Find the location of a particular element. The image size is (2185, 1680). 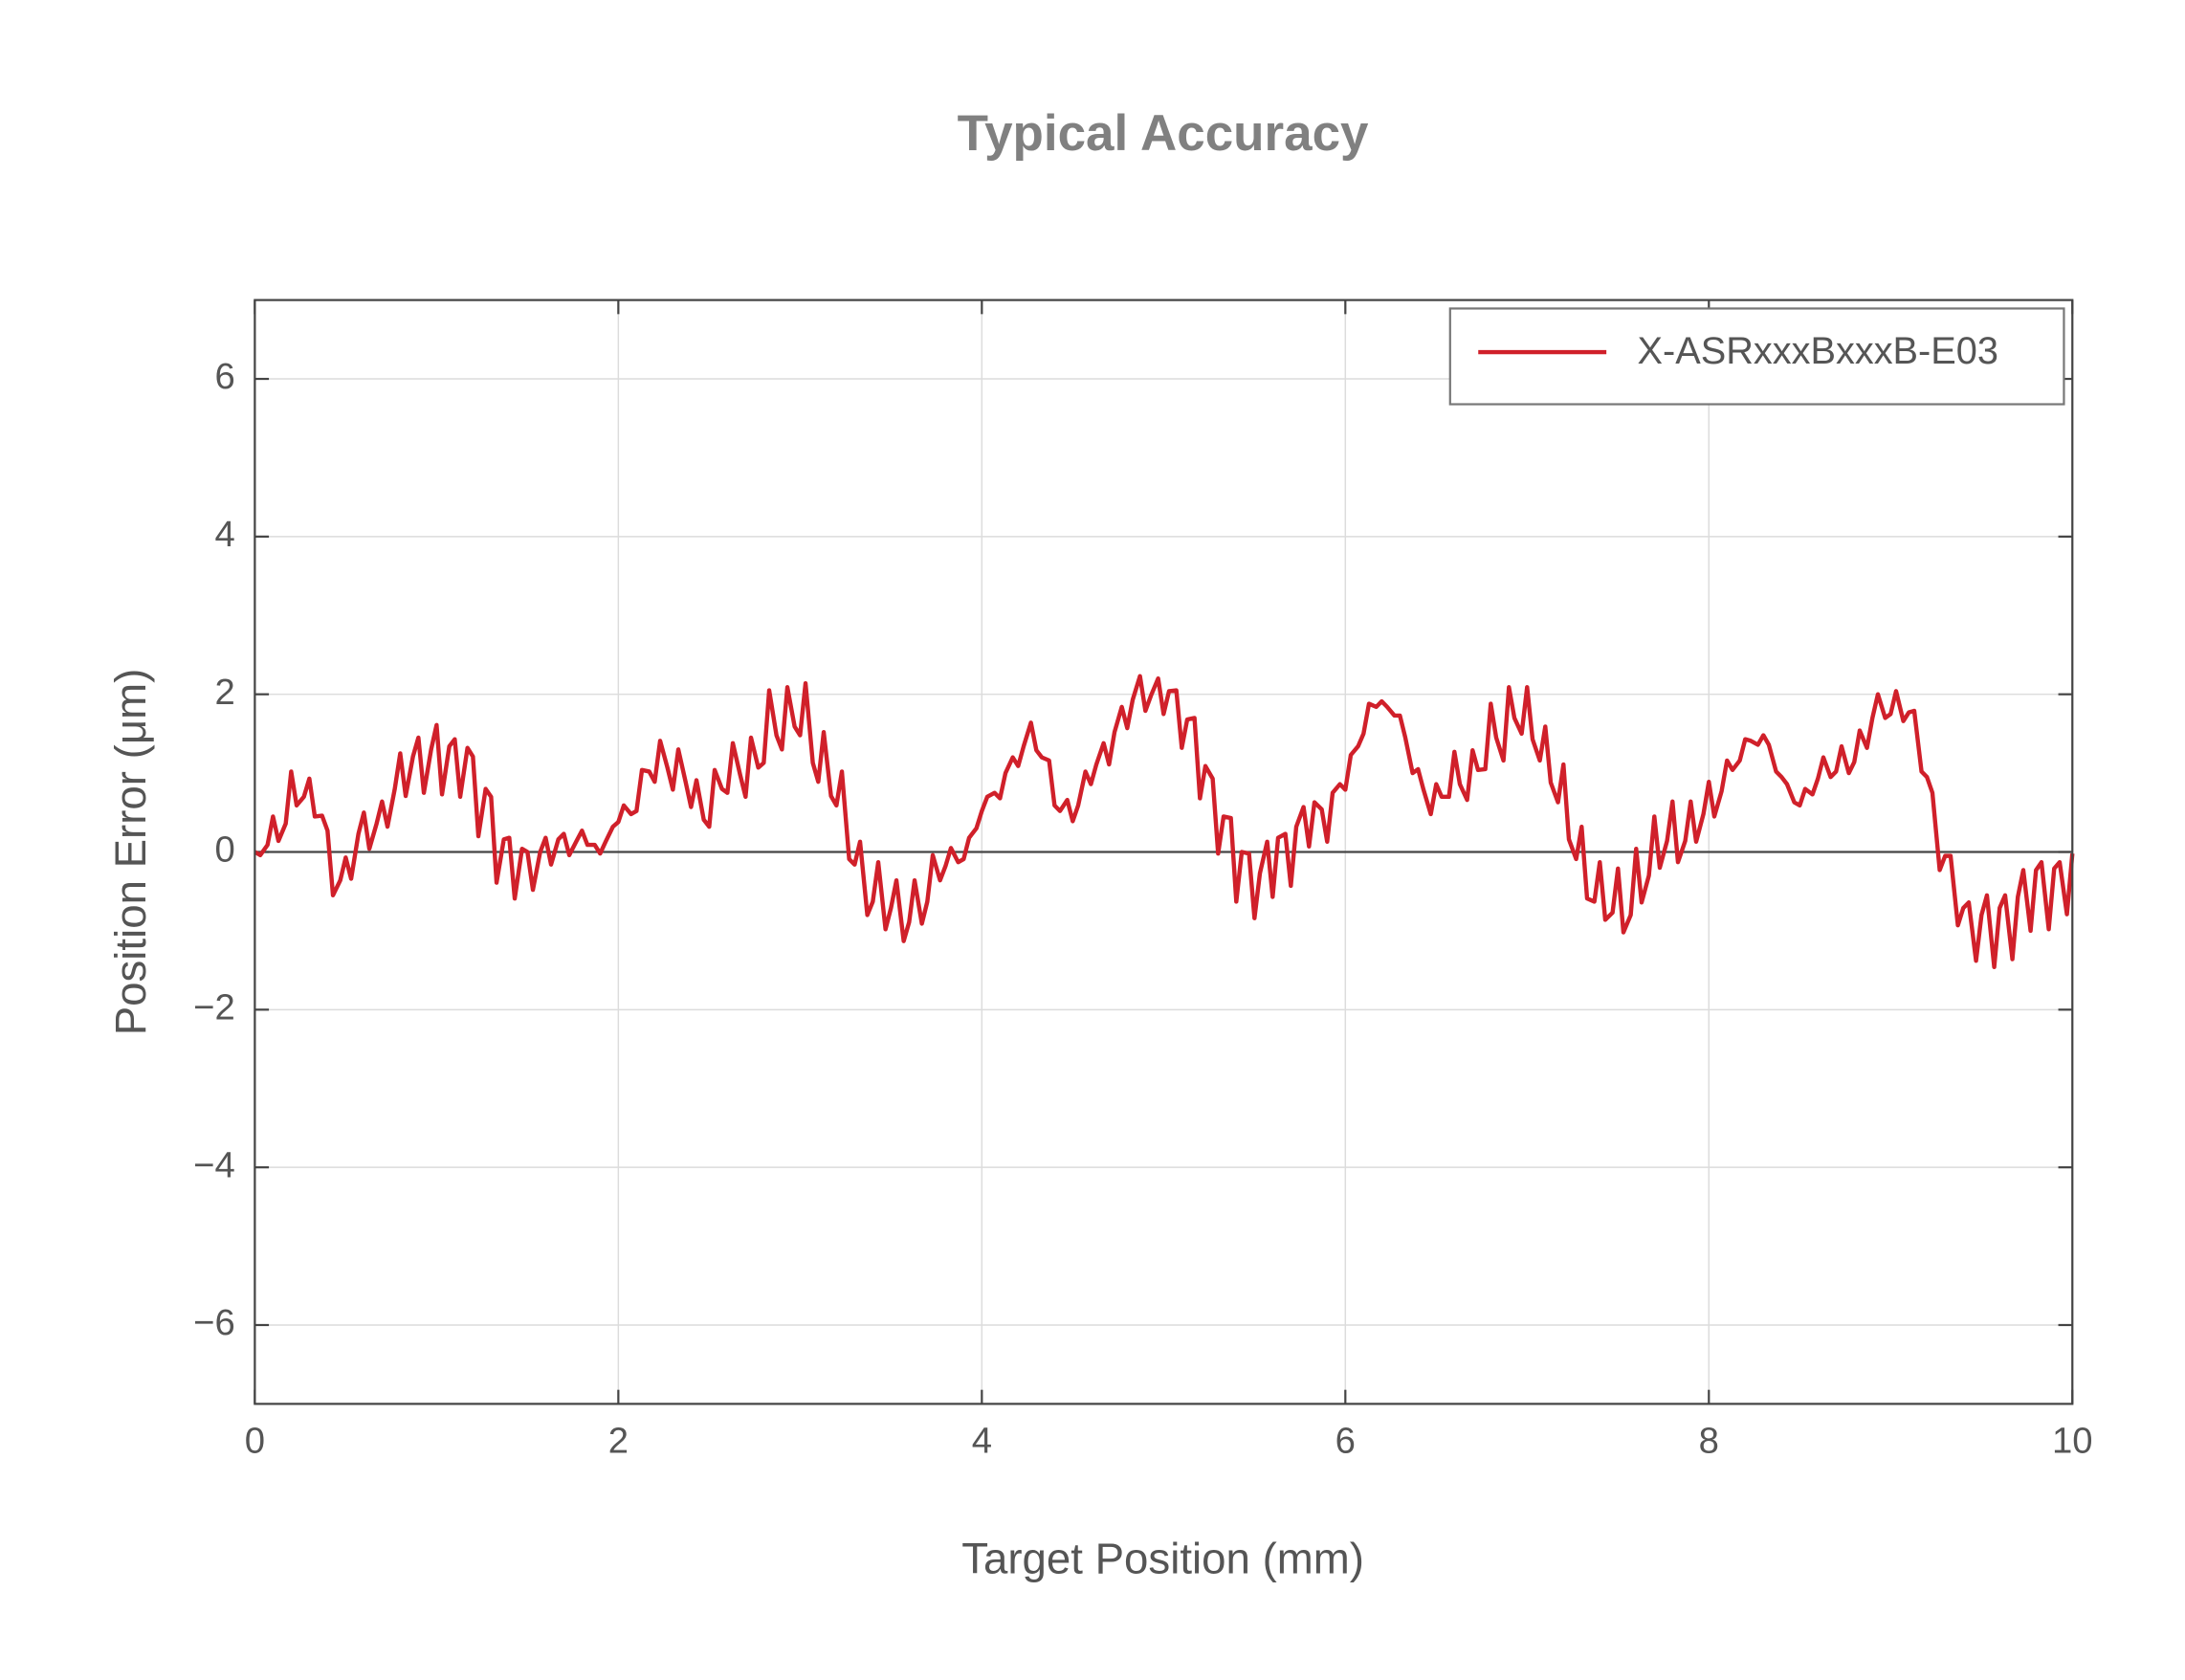

x-tick-label: 8 is located at coordinates (1709, 1442).